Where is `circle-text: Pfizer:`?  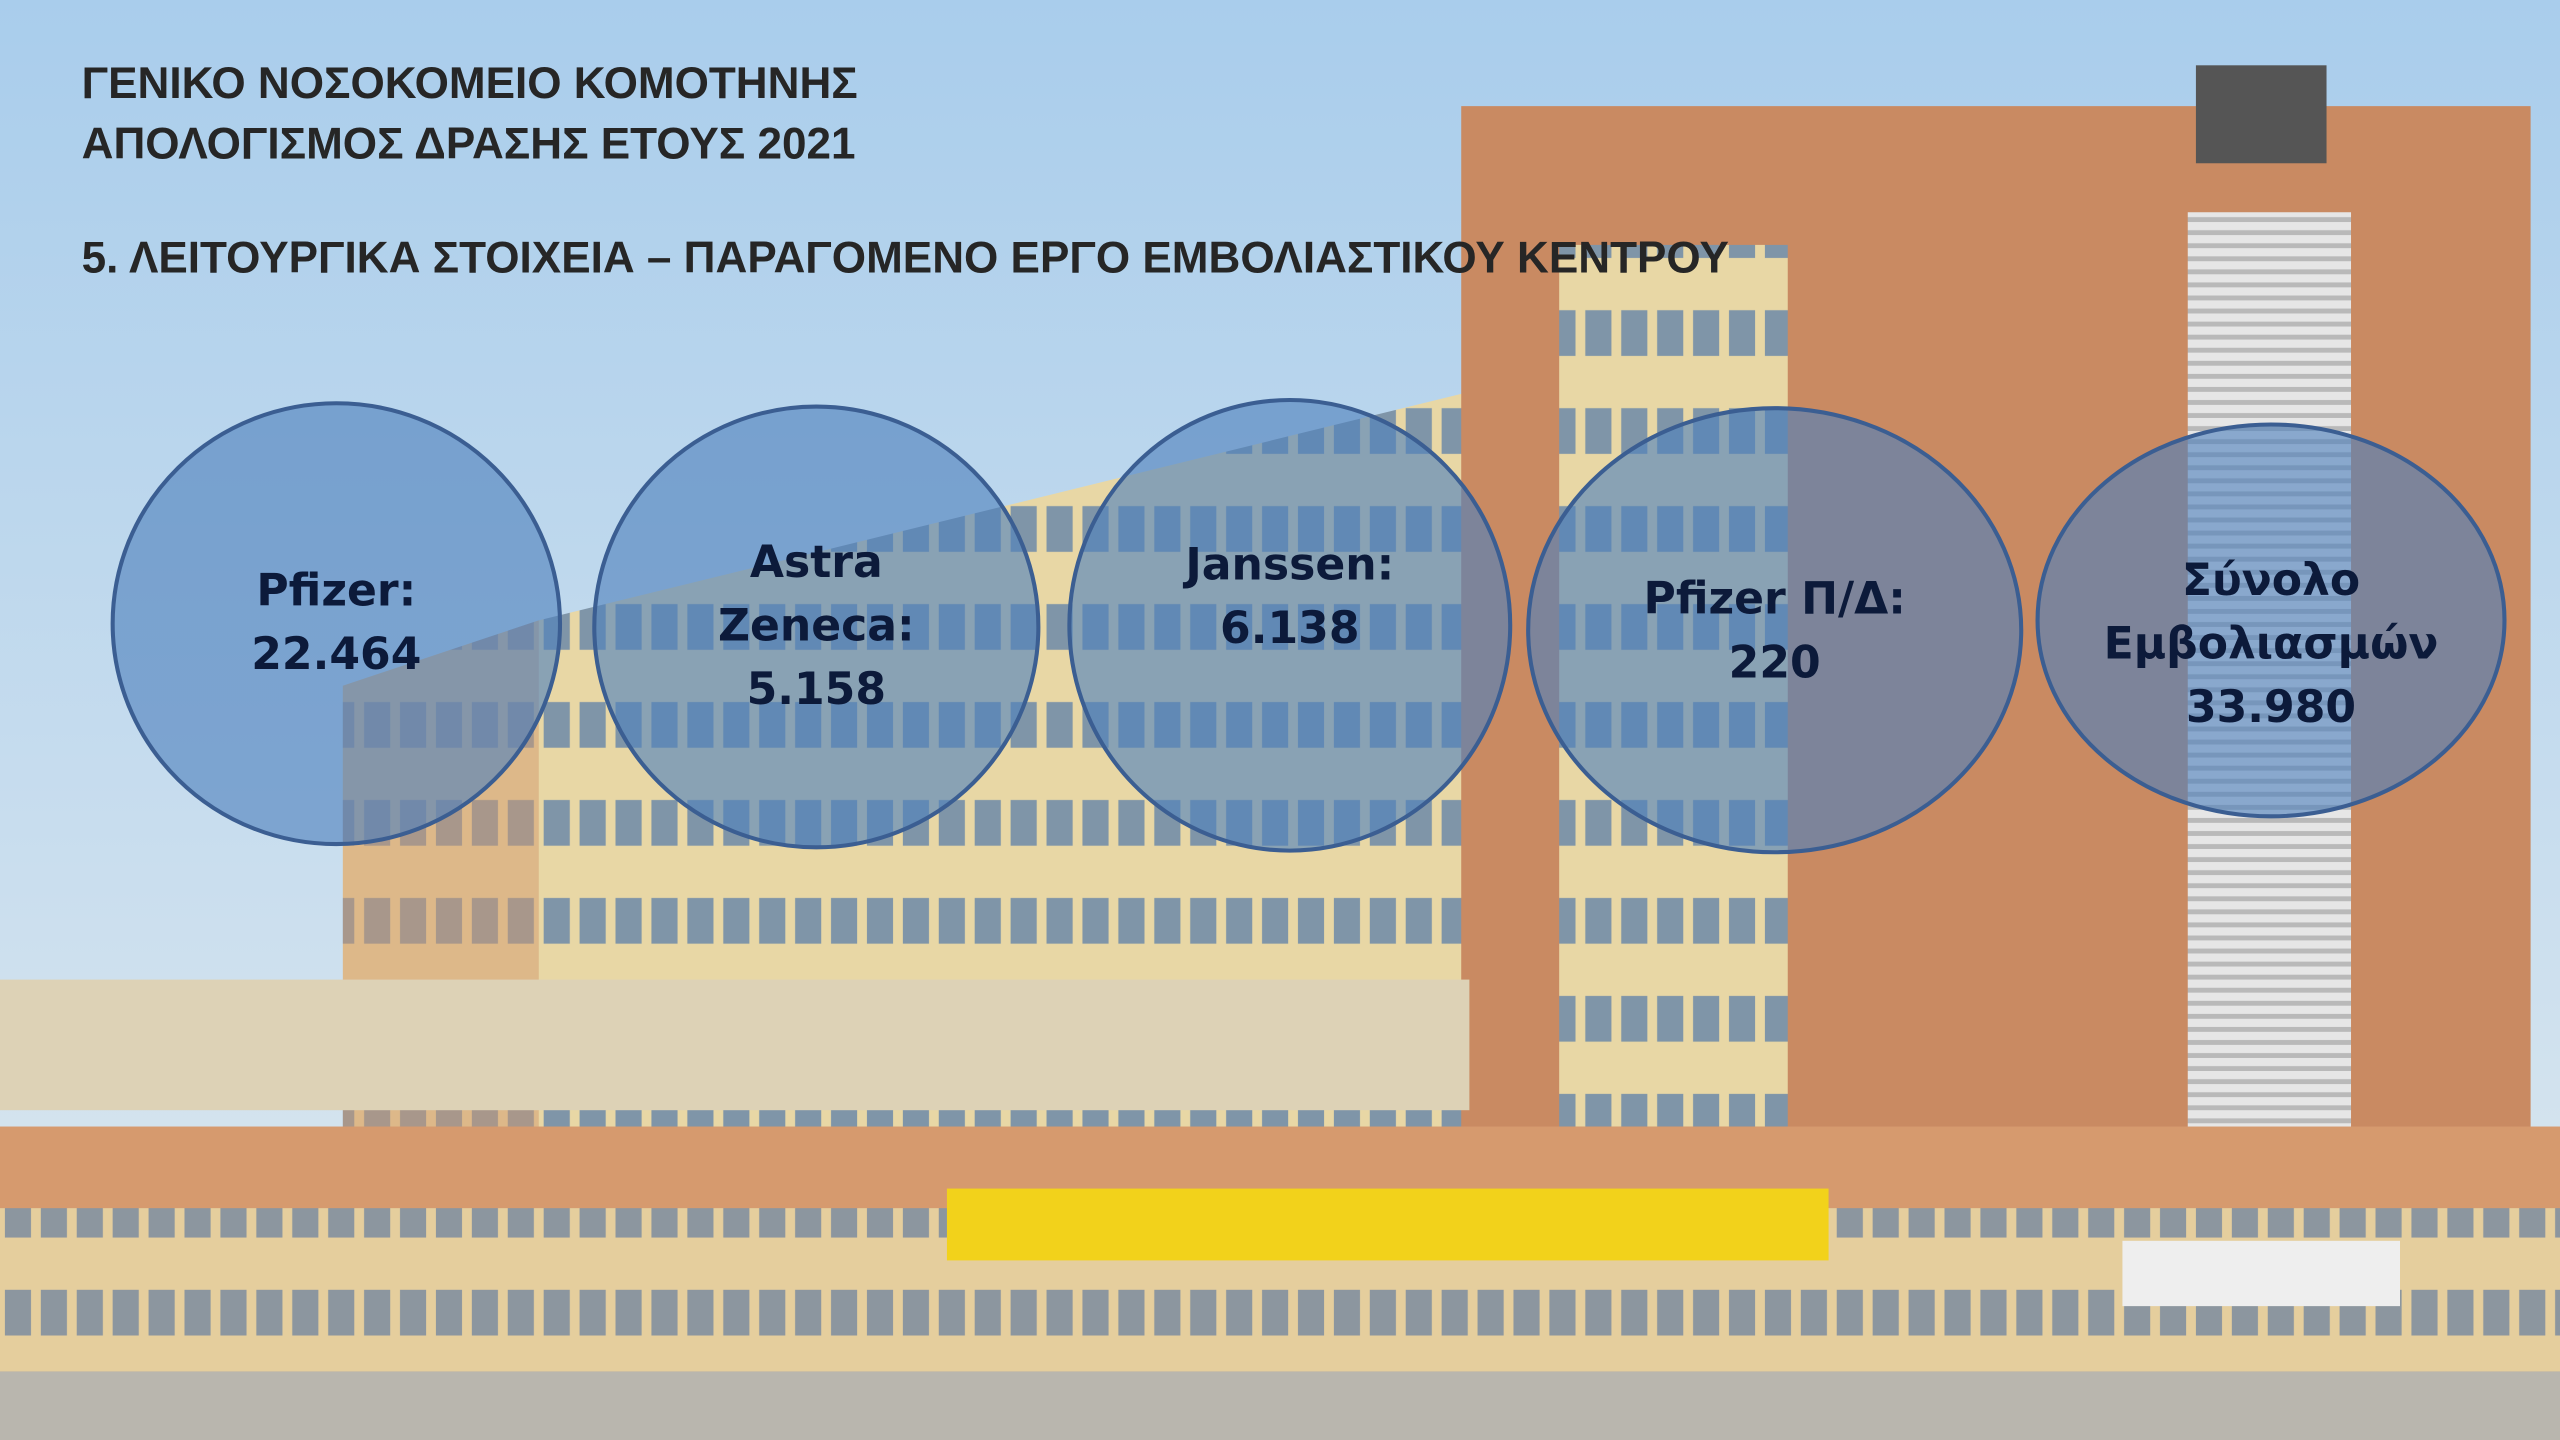 circle-text: Pfizer: is located at coordinates (336, 590).